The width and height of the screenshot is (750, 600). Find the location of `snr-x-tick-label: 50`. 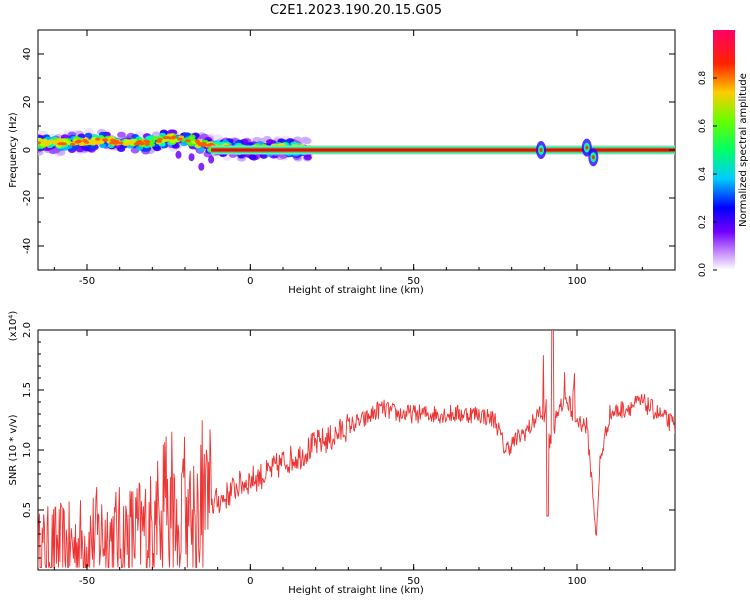

snr-x-tick-label: 50 is located at coordinates (413, 581).